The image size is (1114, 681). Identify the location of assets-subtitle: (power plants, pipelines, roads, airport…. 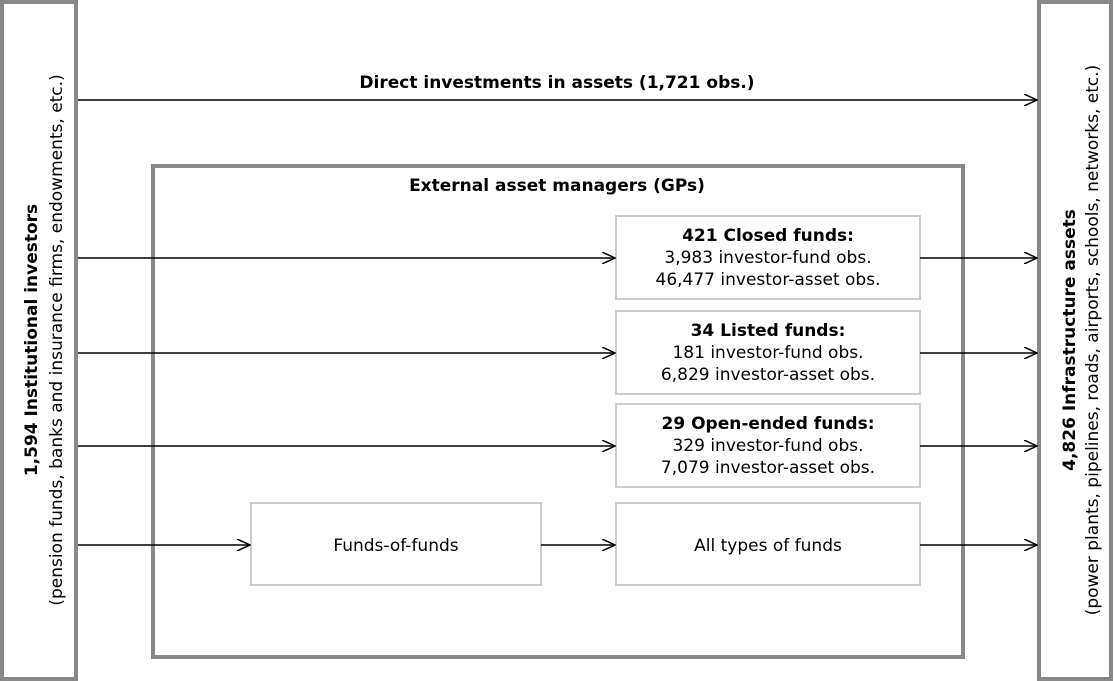
(1093, 340).